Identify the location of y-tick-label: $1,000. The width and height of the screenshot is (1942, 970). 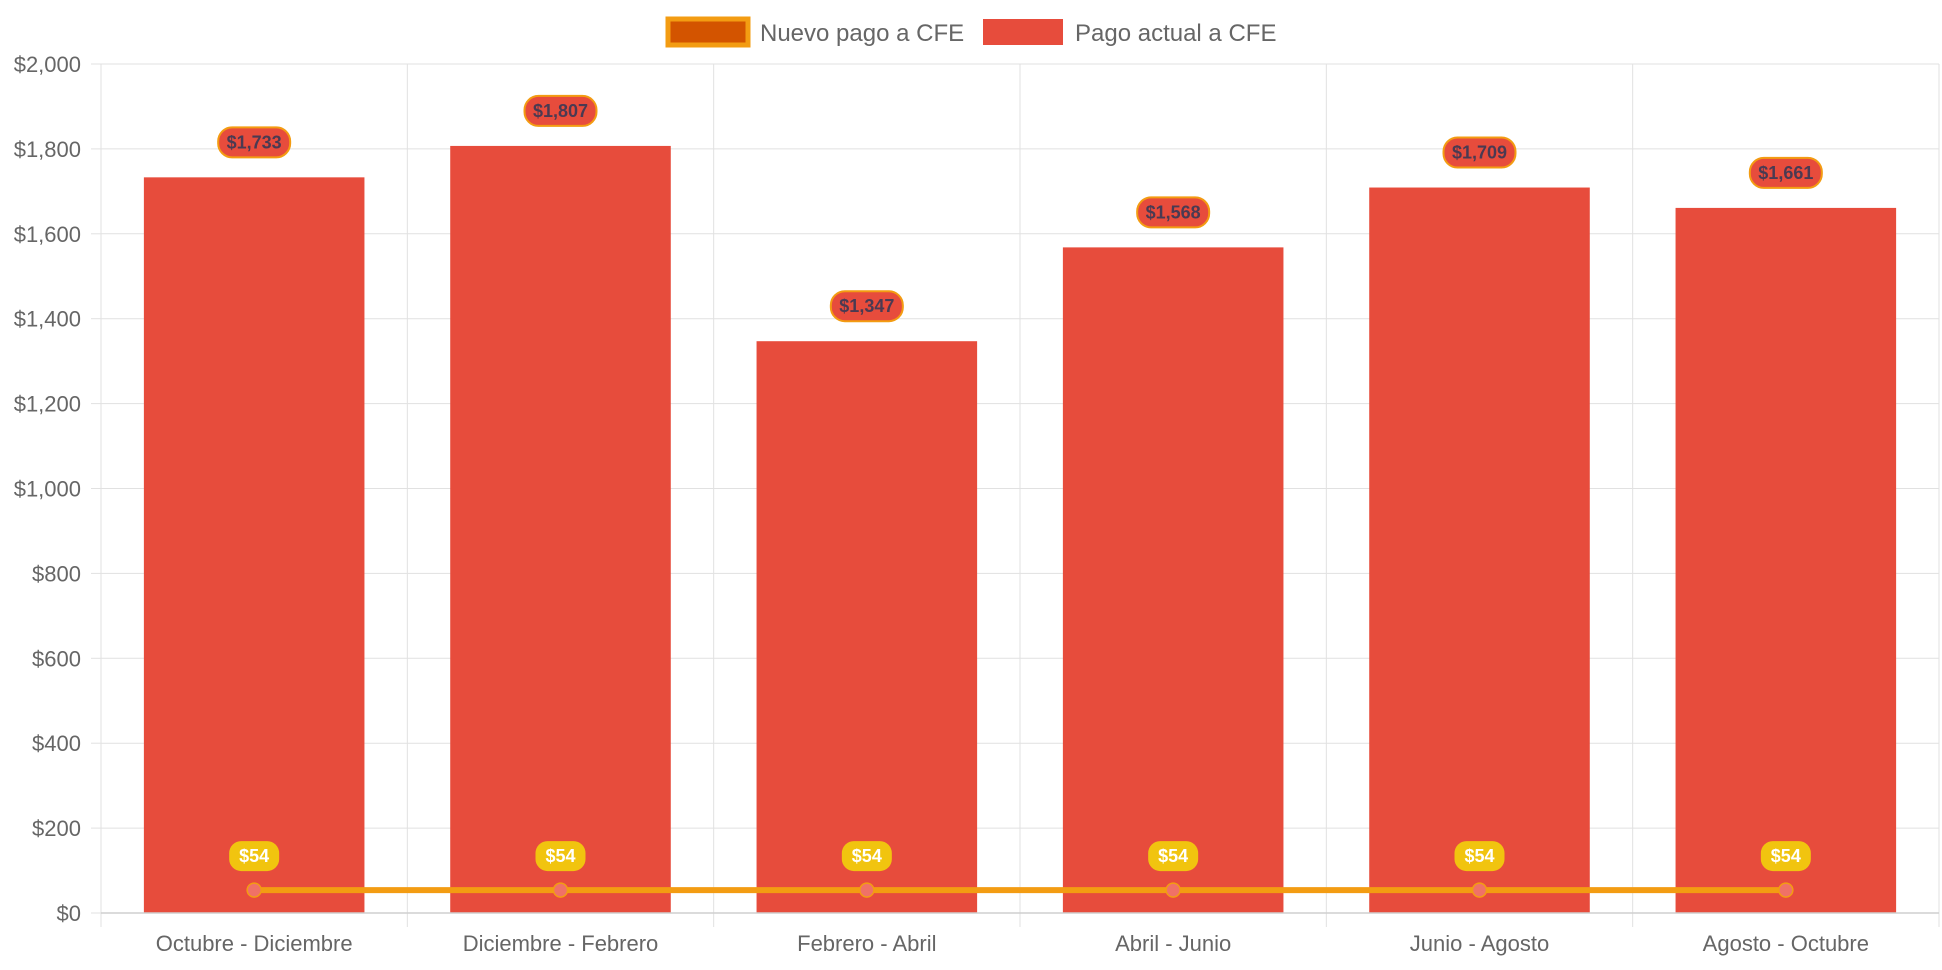
(47, 489).